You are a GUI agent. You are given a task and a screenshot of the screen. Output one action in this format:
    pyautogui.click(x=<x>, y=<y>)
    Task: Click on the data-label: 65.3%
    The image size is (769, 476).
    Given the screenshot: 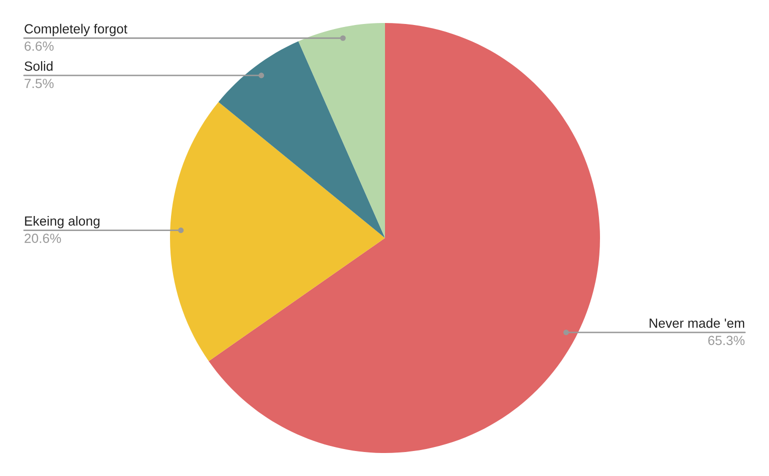 What is the action you would take?
    pyautogui.click(x=726, y=341)
    